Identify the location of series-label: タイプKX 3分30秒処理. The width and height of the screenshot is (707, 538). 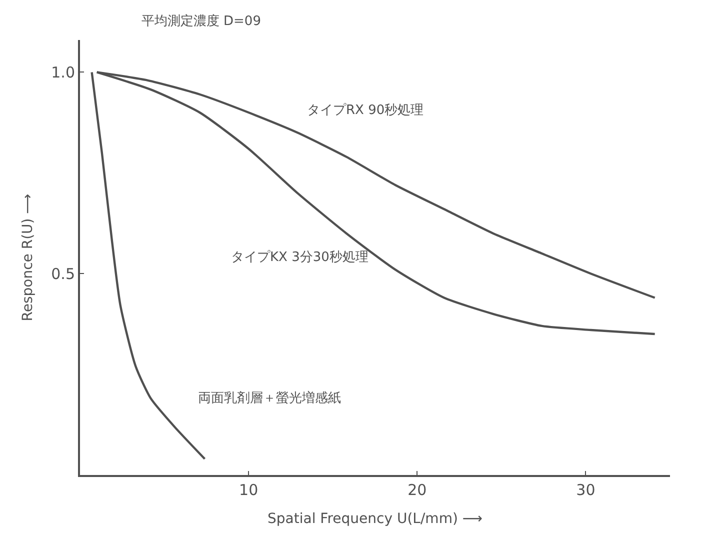
(299, 257).